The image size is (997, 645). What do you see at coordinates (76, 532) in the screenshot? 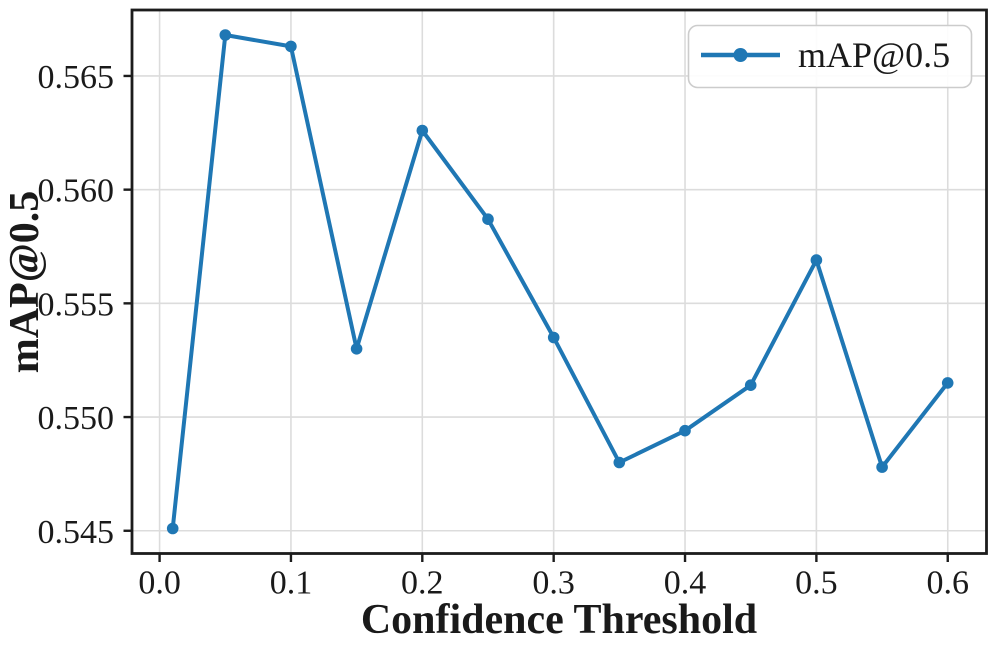
I see `y-tick-label: 0.545` at bounding box center [76, 532].